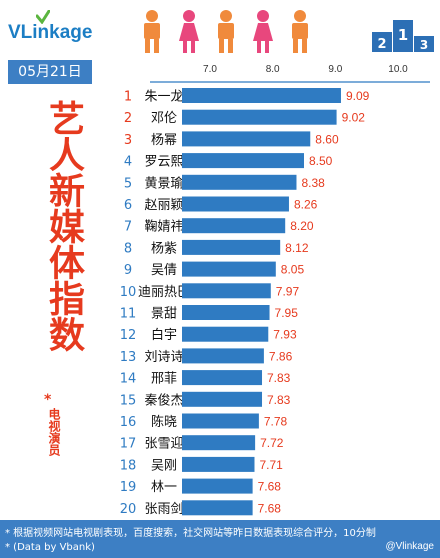 Image resolution: width=440 pixels, height=558 pixels. Describe the element at coordinates (164, 379) in the screenshot. I see `category-label: 邢菲` at that location.